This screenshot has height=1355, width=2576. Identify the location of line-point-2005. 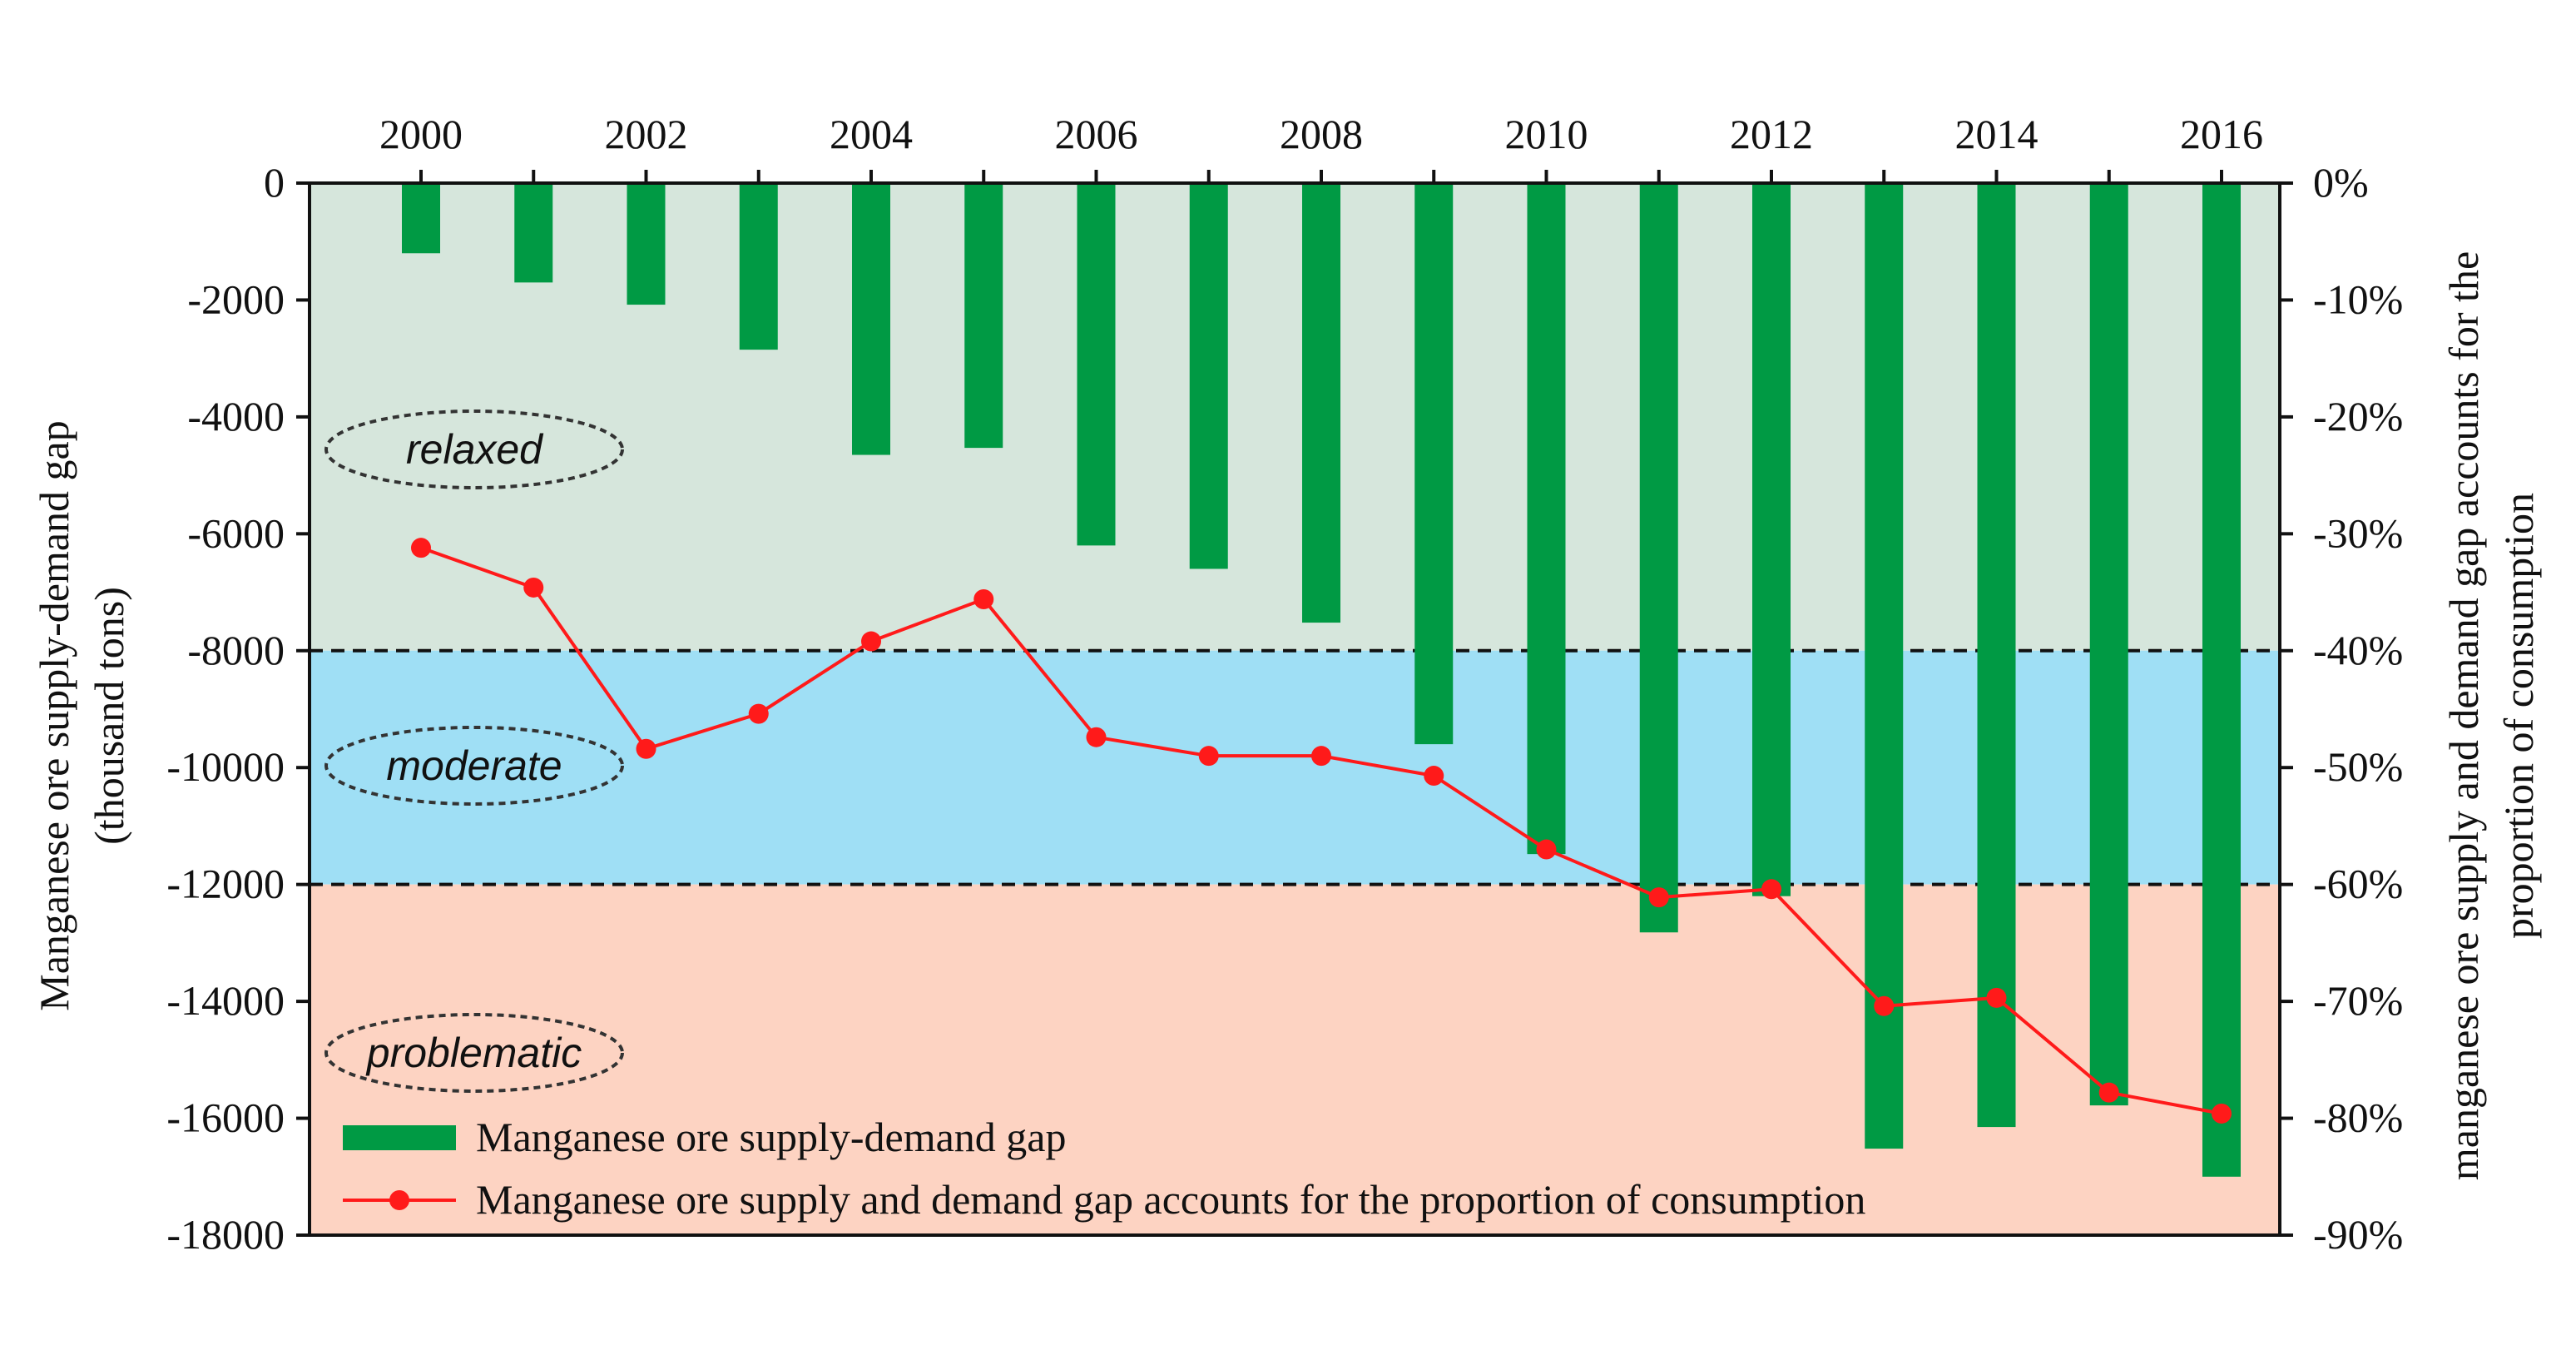
(983, 598).